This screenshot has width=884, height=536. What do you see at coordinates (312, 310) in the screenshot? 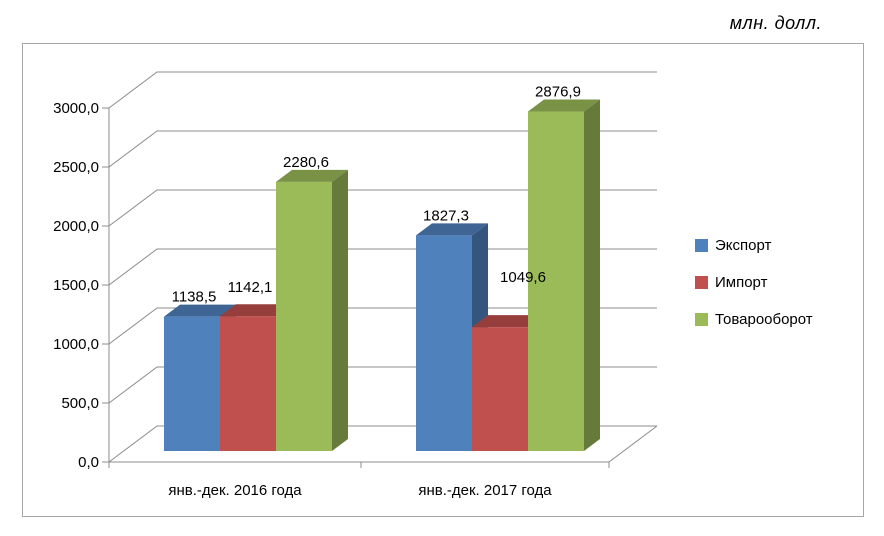
I see `bar-Товарооборот-янв.-дек. 2016 года` at bounding box center [312, 310].